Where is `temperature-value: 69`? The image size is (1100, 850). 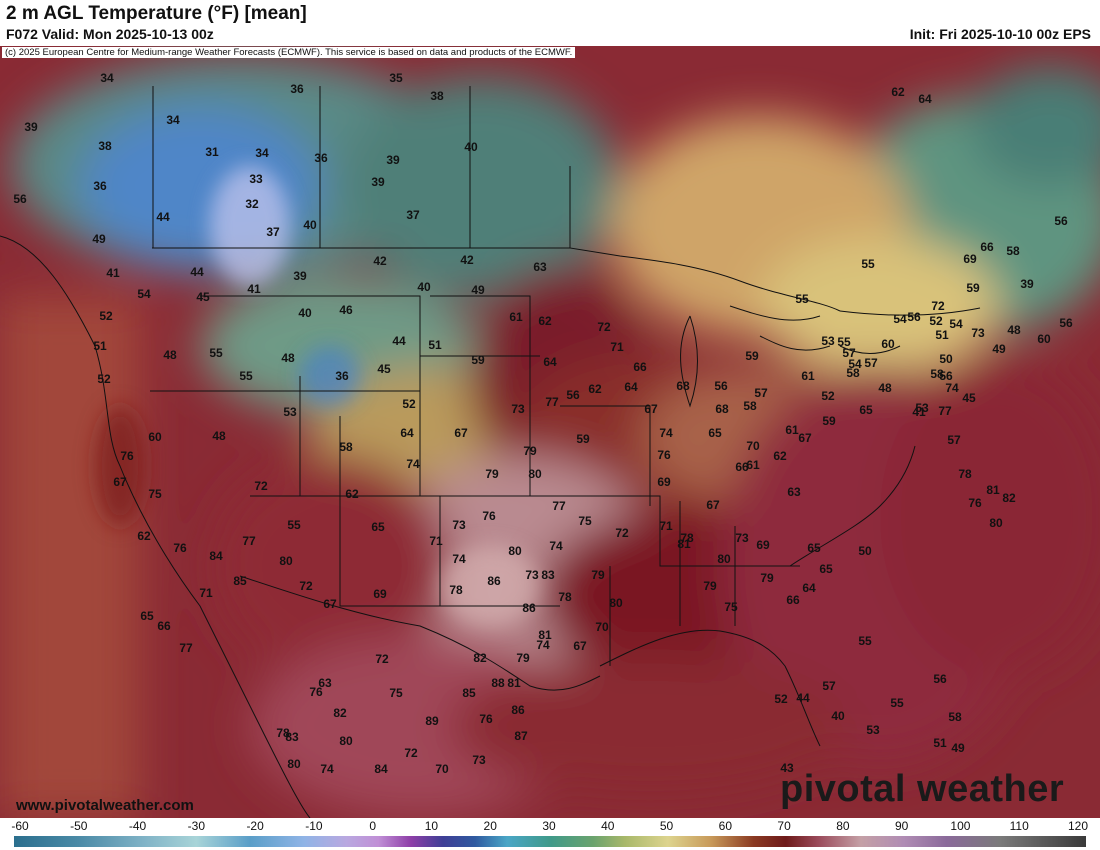 temperature-value: 69 is located at coordinates (763, 545).